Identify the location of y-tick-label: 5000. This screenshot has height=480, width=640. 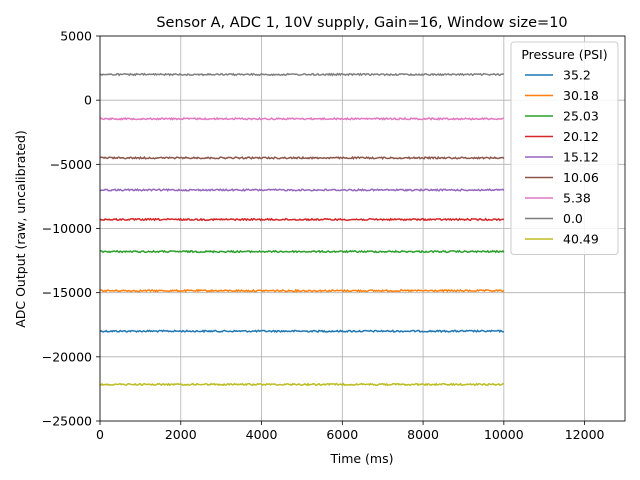
(76, 36).